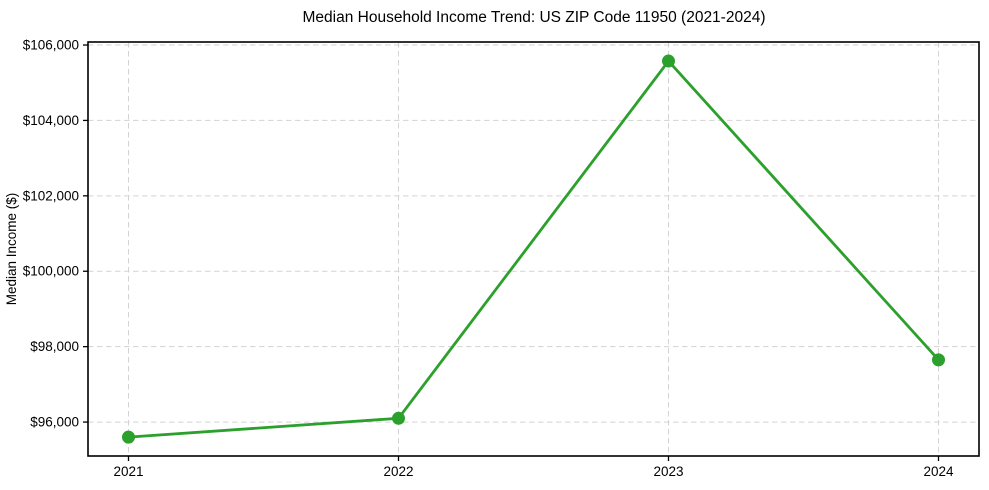 The height and width of the screenshot is (490, 989). What do you see at coordinates (938, 471) in the screenshot?
I see `x-tick-label: 2024` at bounding box center [938, 471].